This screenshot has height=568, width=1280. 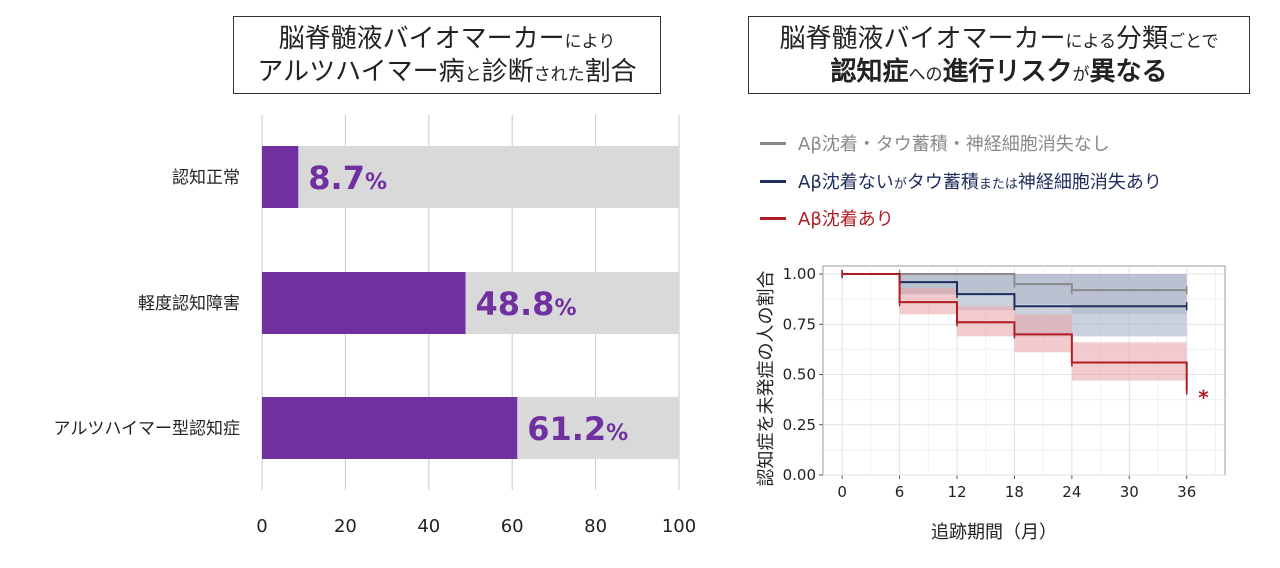 I want to click on x-tick-label-4: 80, so click(x=595, y=526).